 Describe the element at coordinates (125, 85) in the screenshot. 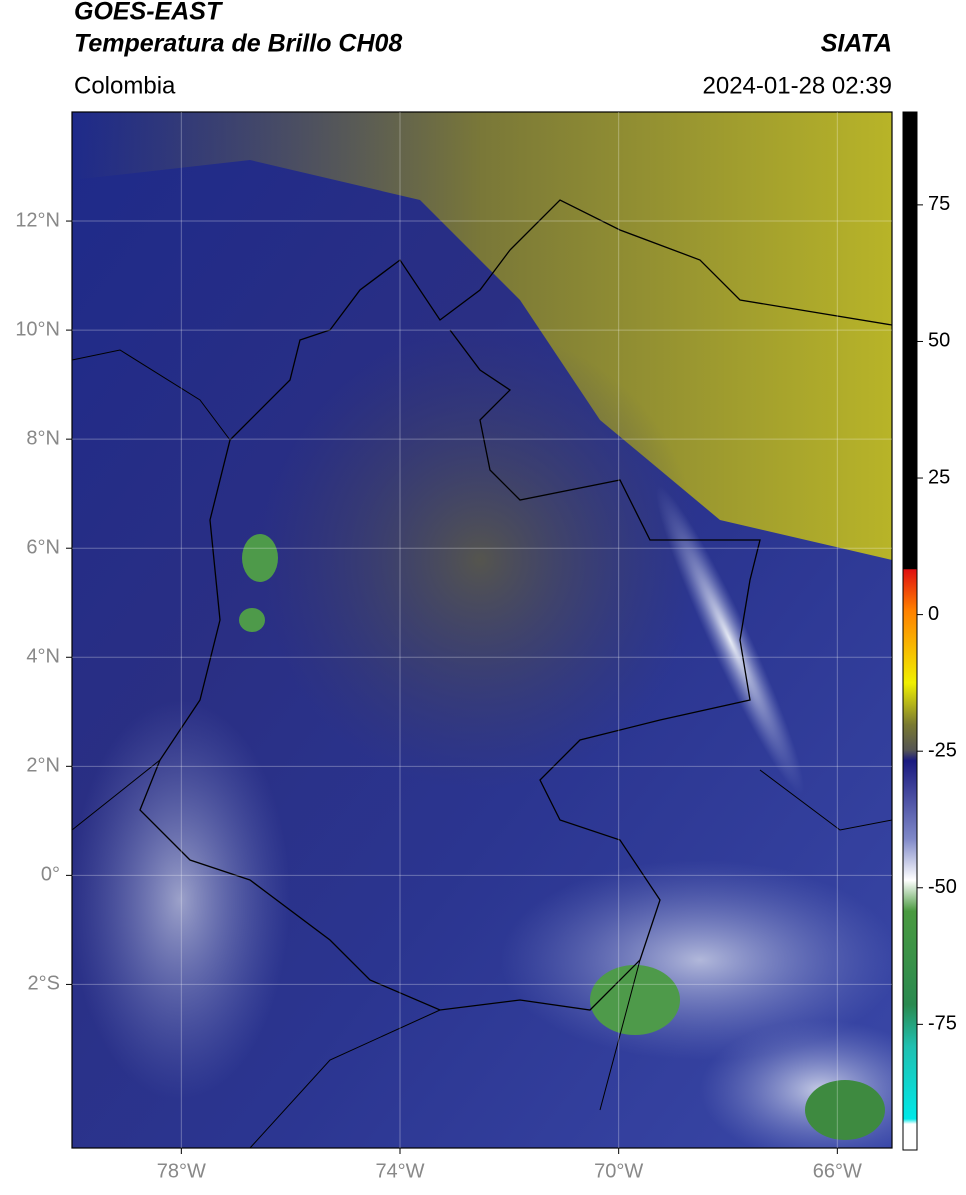

I see `region: Colombia` at that location.